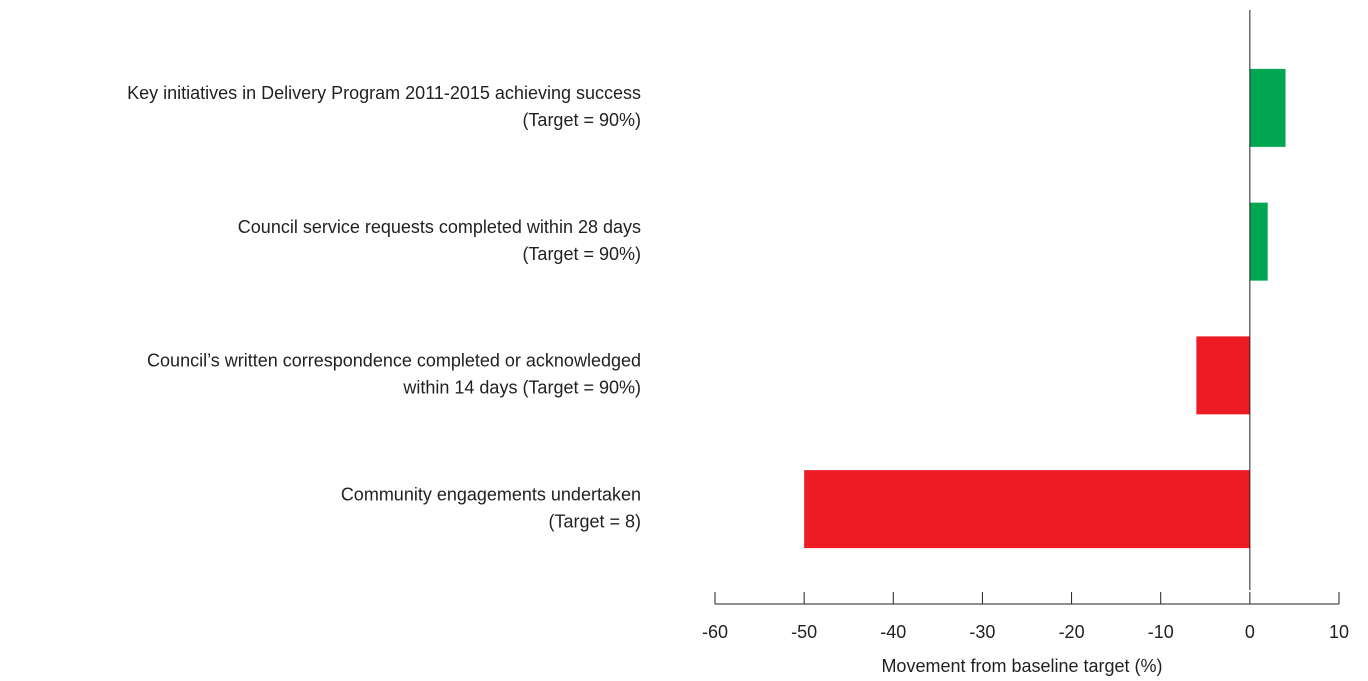  What do you see at coordinates (715, 632) in the screenshot?
I see `x-tick-label: -60` at bounding box center [715, 632].